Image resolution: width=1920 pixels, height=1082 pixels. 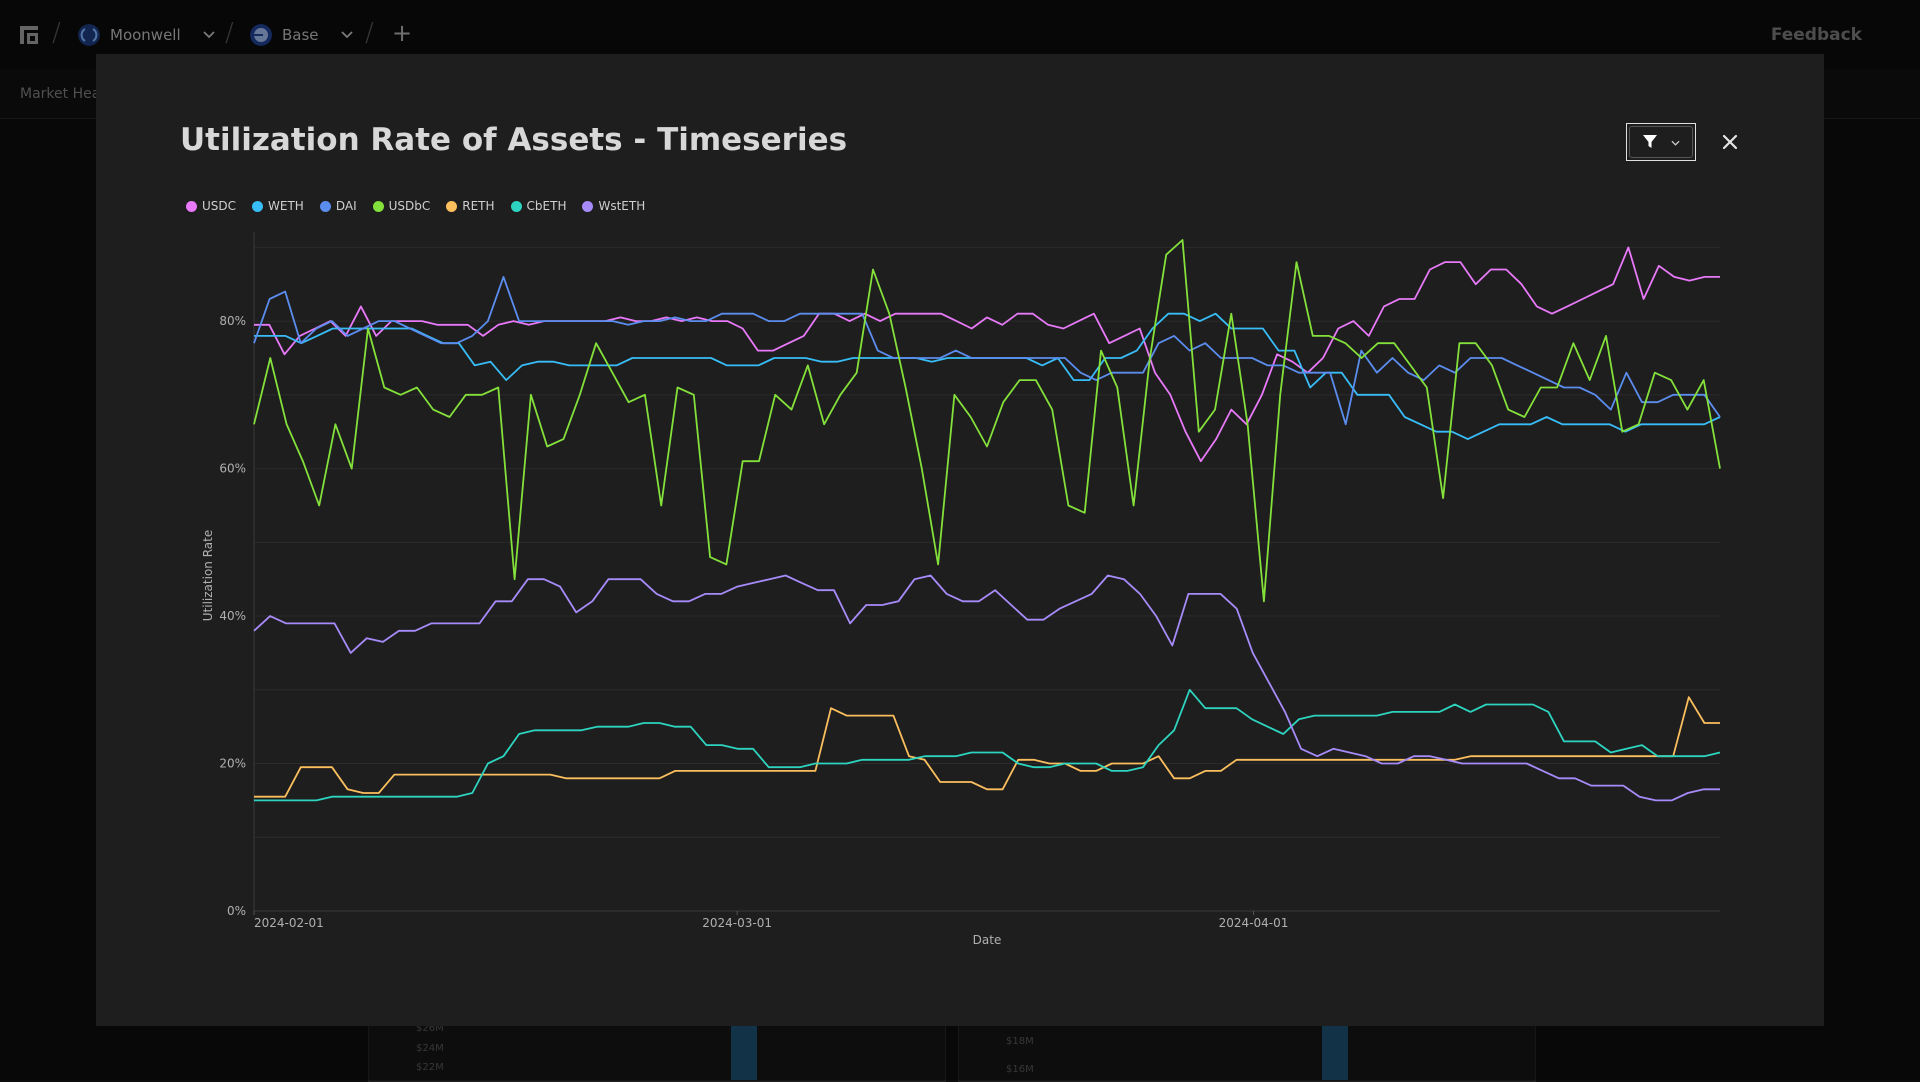 I want to click on x-tick-label: 2024-03-01, so click(x=737, y=923).